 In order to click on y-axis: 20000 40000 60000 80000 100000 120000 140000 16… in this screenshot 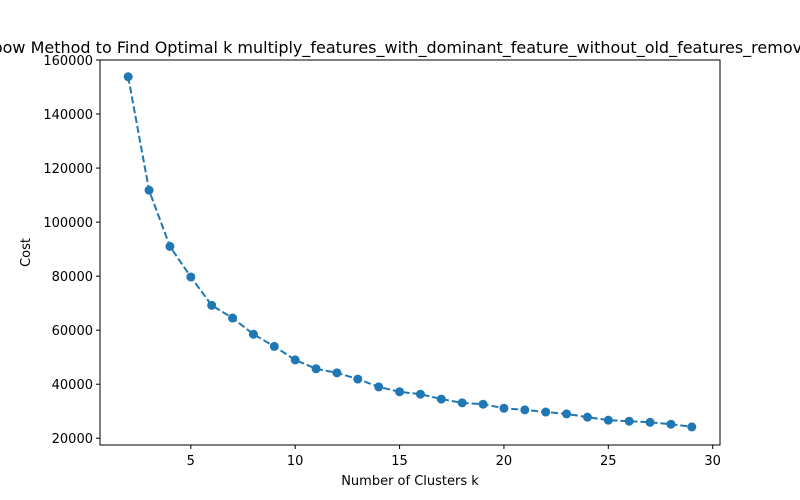, I will do `click(71, 250)`.